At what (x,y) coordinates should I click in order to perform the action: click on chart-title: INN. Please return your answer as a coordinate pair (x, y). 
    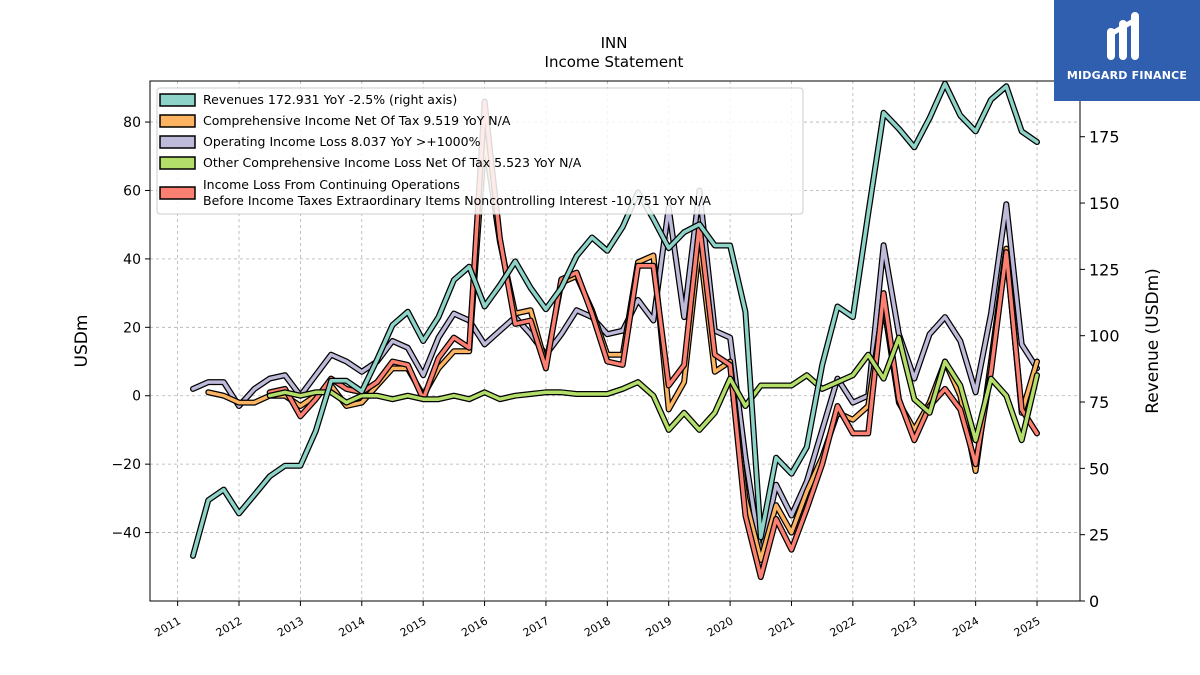
    Looking at the image, I should click on (614, 43).